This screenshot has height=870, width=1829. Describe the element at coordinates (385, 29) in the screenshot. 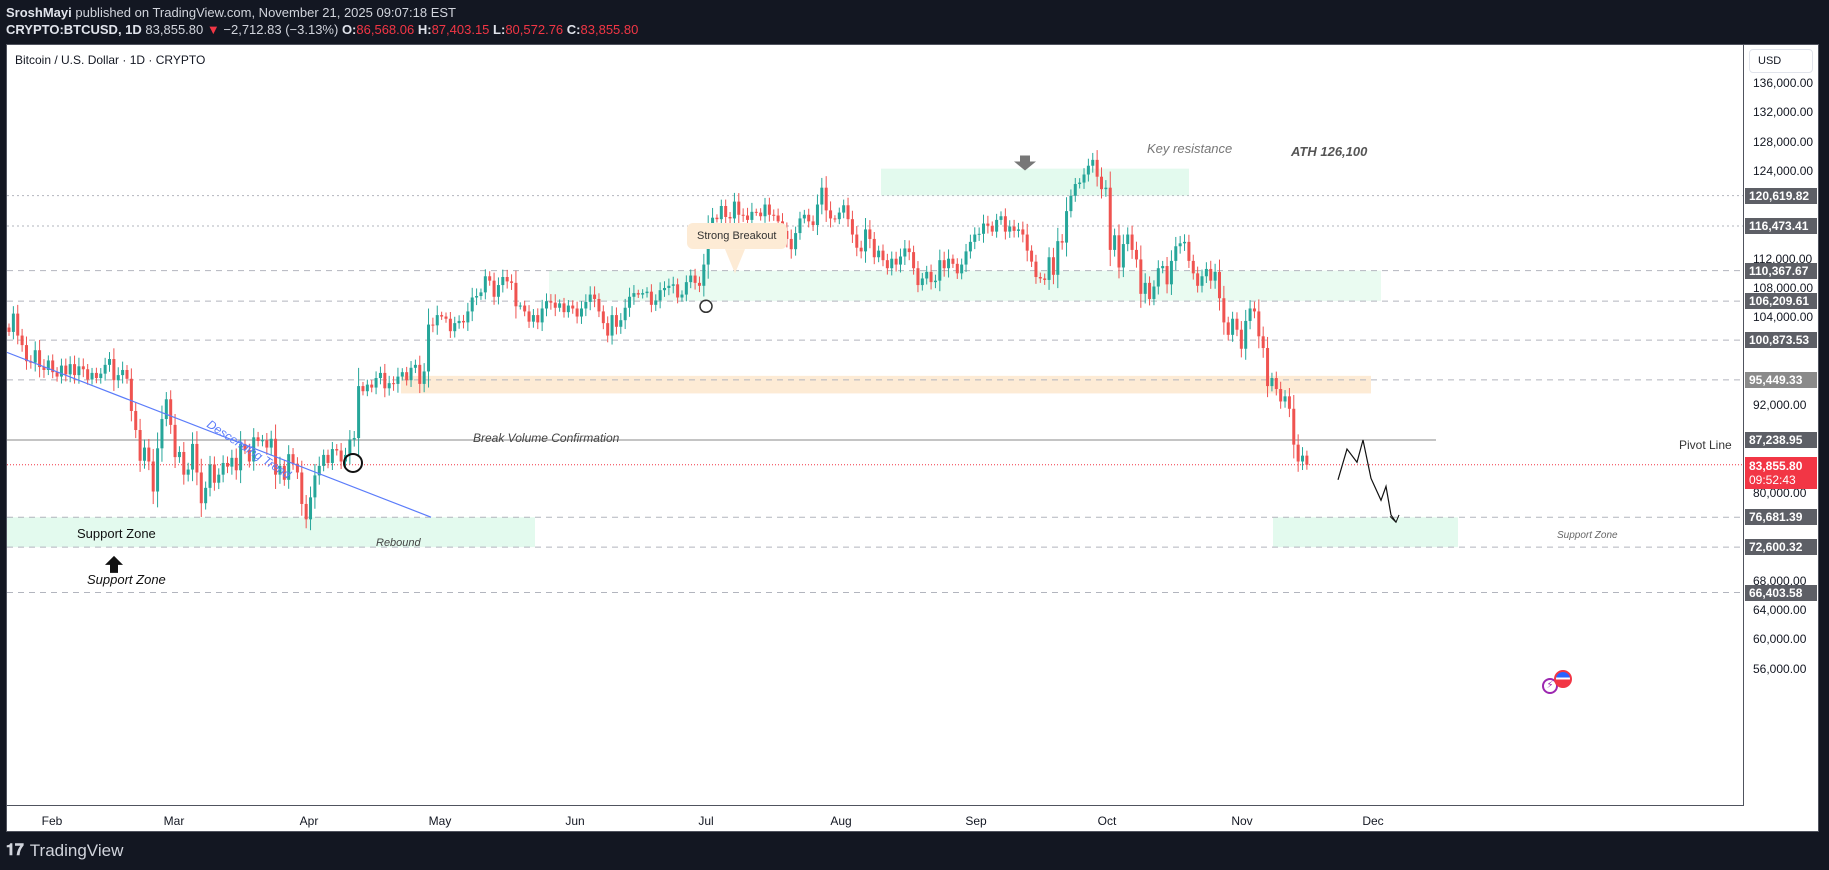

I see `open-value: 86,568.06` at that location.